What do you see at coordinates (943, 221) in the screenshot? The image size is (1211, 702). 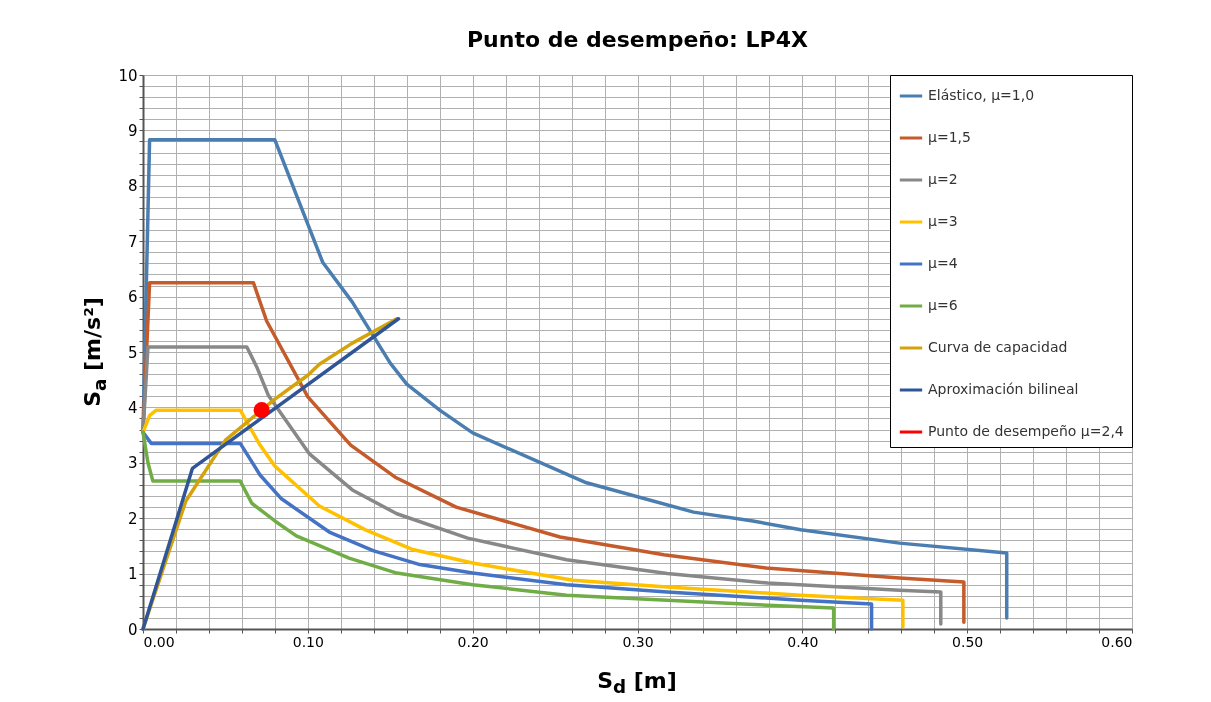 I see `legend-label: μ=3` at bounding box center [943, 221].